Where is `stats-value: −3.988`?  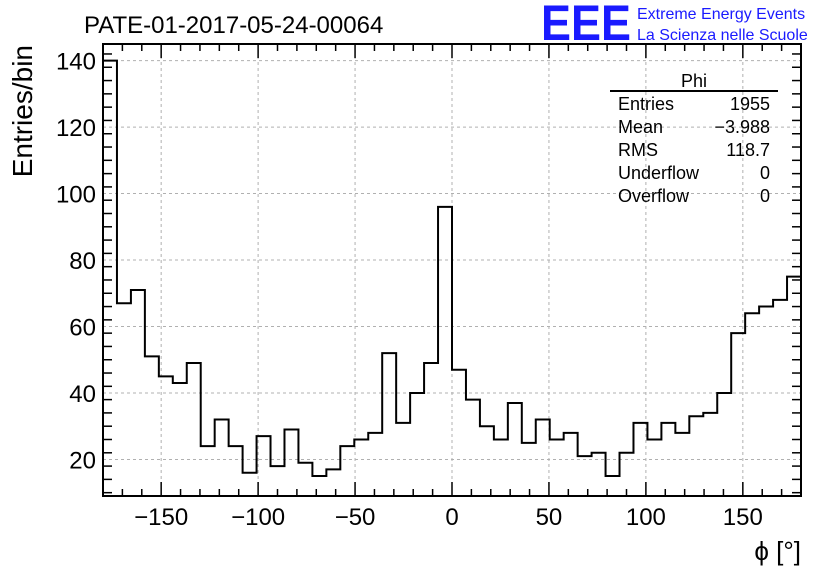 stats-value: −3.988 is located at coordinates (742, 127).